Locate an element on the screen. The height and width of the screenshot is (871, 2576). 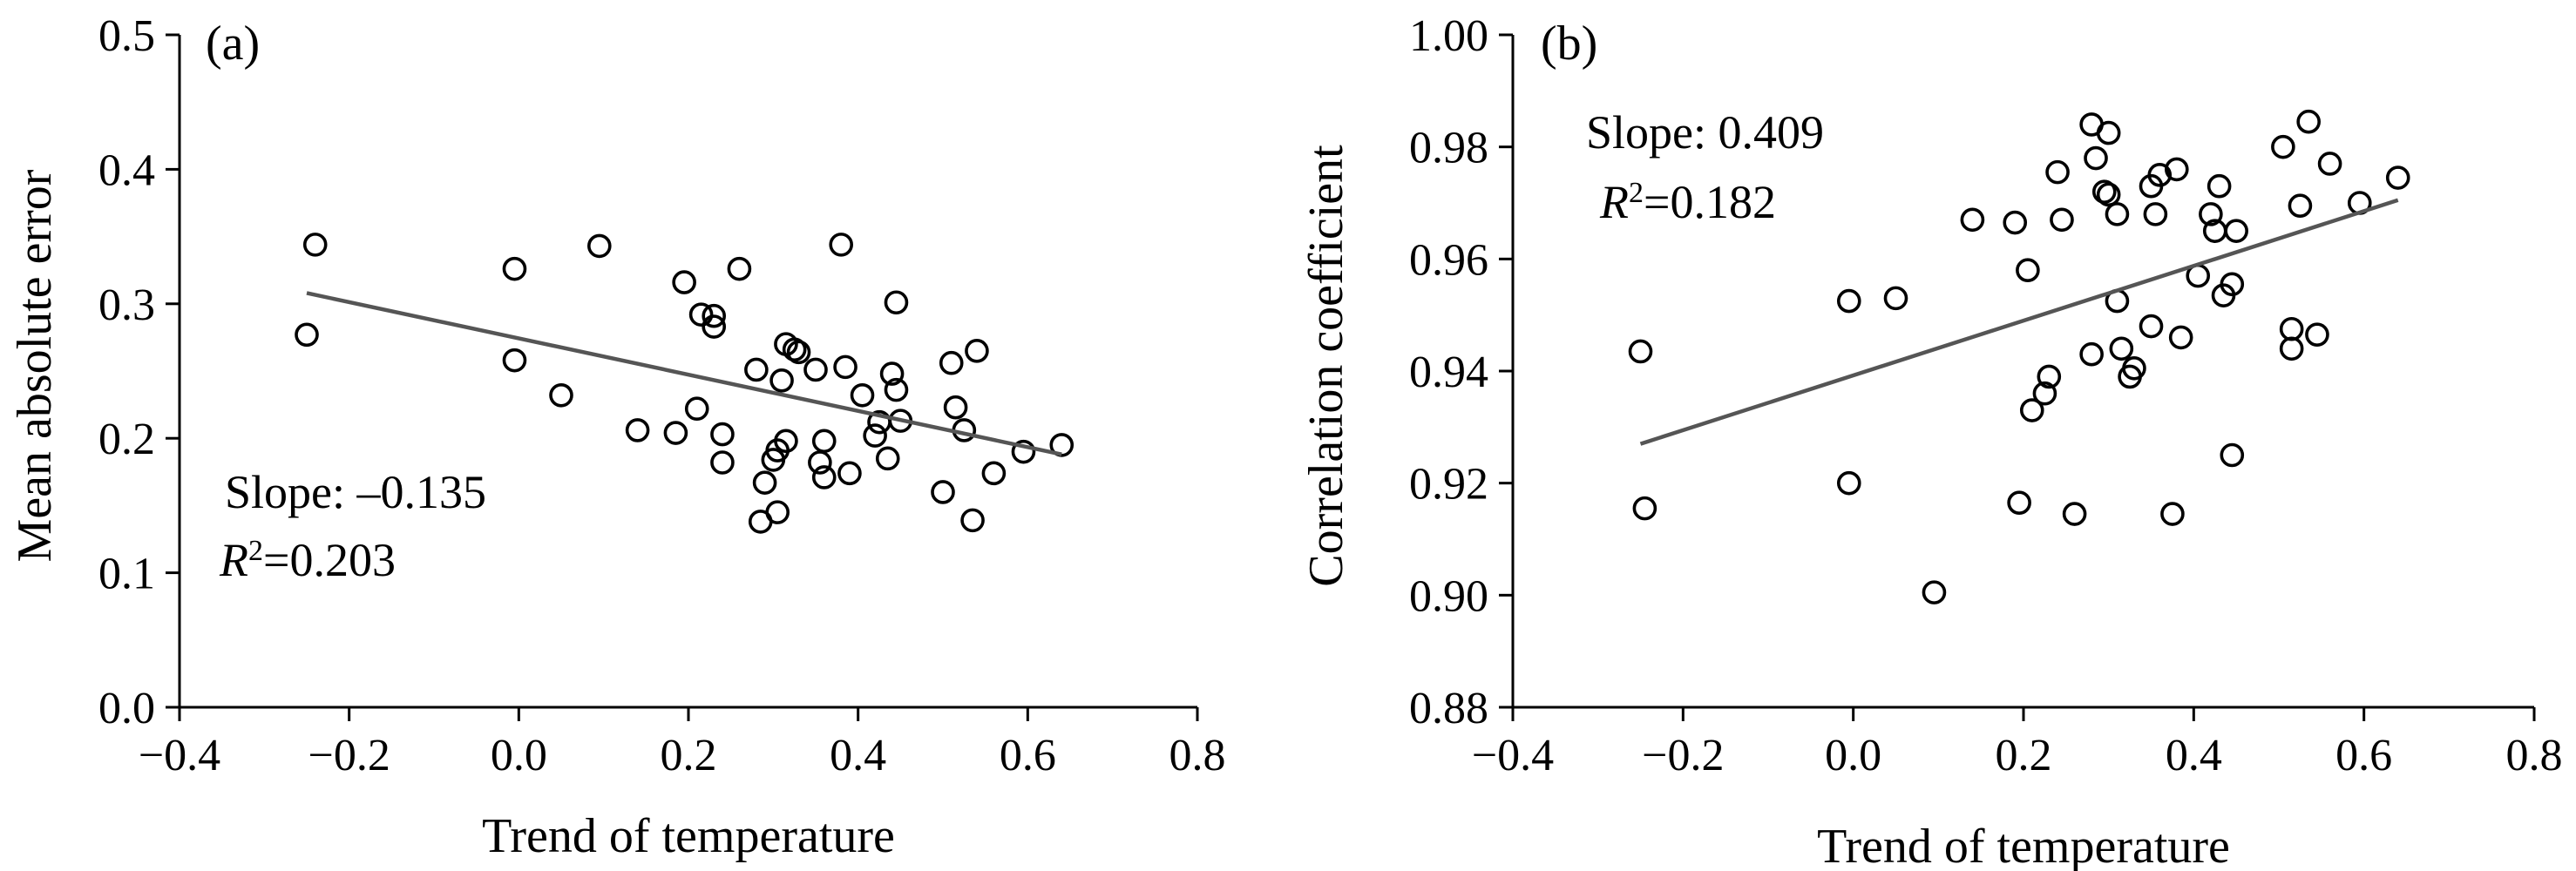
panel-a-y-tick-label: 0.4 is located at coordinates (127, 170).